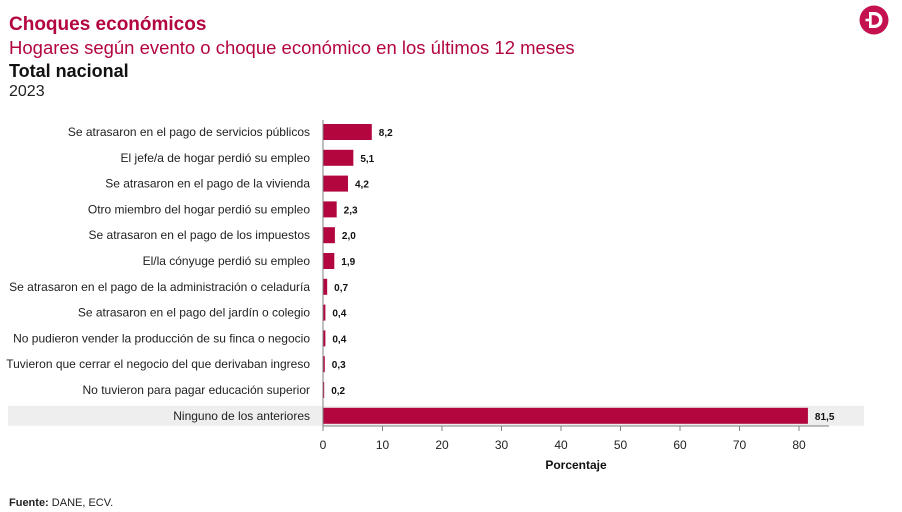  I want to click on logo-d-glyph, so click(876, 20).